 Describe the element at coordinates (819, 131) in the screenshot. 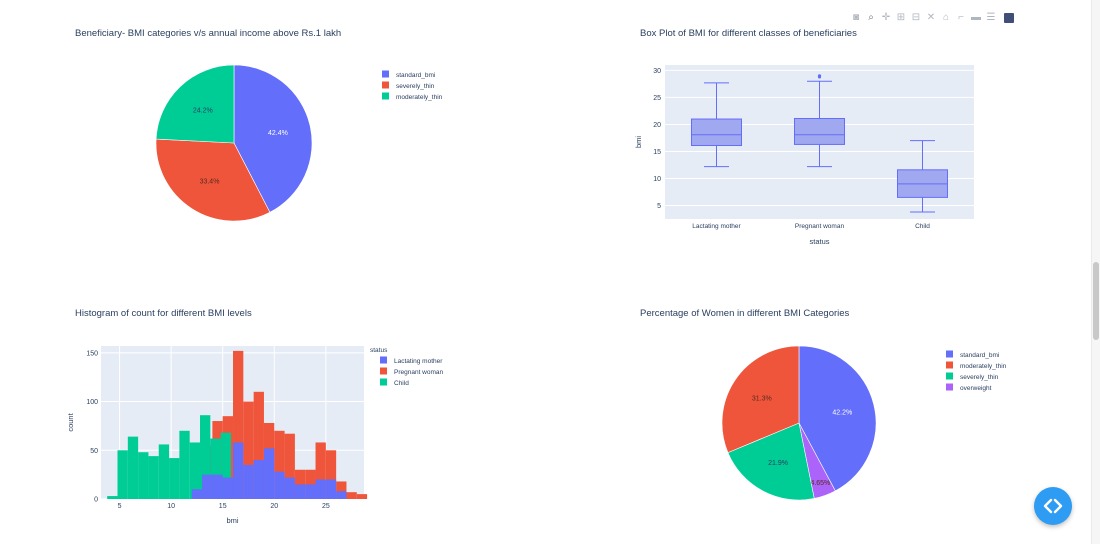

I see `box-pregnant-woman` at that location.